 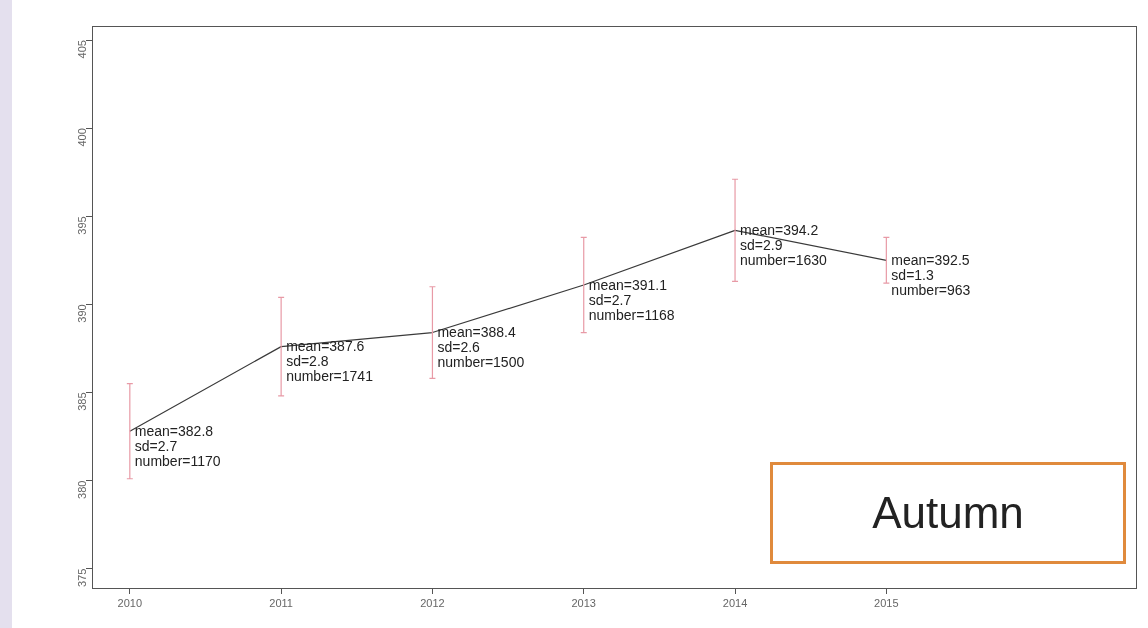 What do you see at coordinates (82, 49) in the screenshot?
I see `y-tick-label: 405` at bounding box center [82, 49].